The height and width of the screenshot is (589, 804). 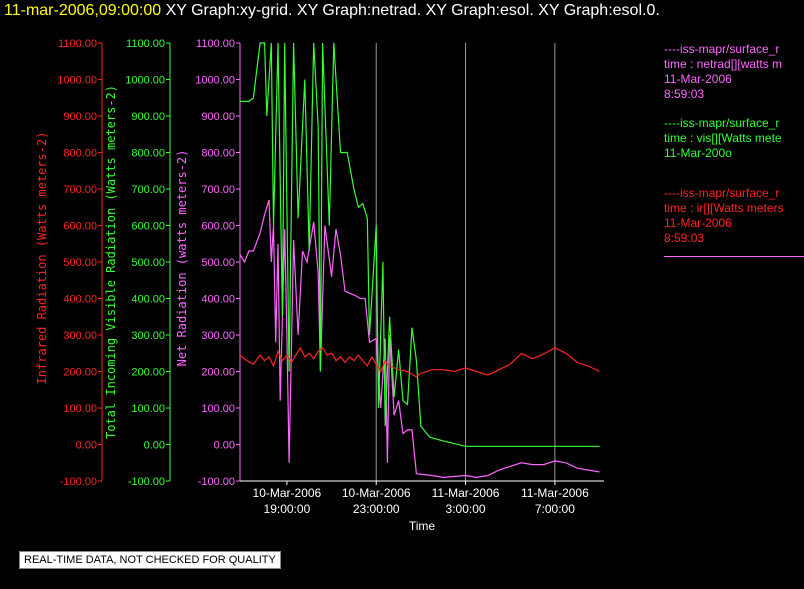 What do you see at coordinates (218, 190) in the screenshot?
I see `net-tick-label-4: 700.00` at bounding box center [218, 190].